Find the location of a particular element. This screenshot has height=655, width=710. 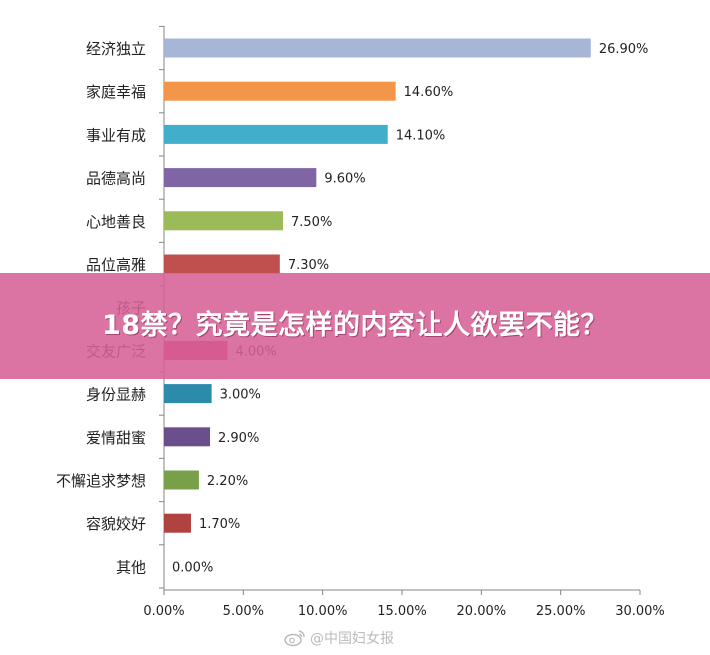

data-label: 9.60% is located at coordinates (344, 179).